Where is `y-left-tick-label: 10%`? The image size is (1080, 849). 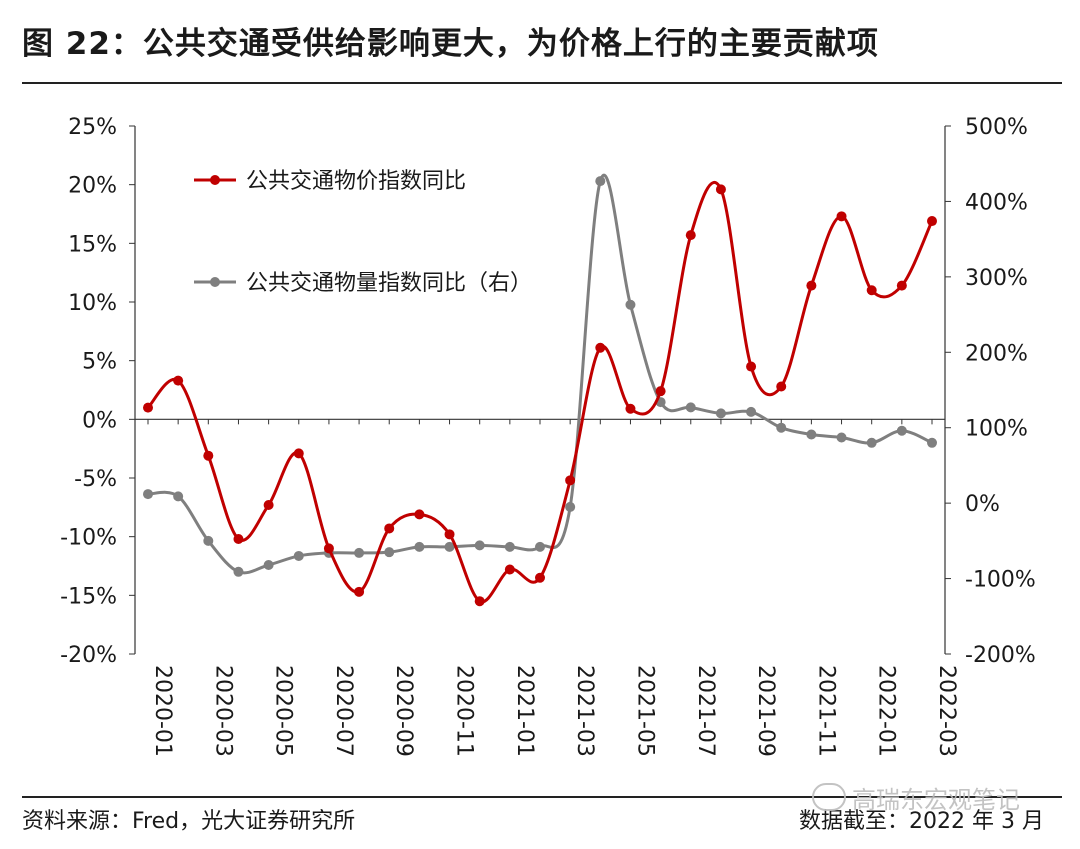
y-left-tick-label: 10% is located at coordinates (92, 303).